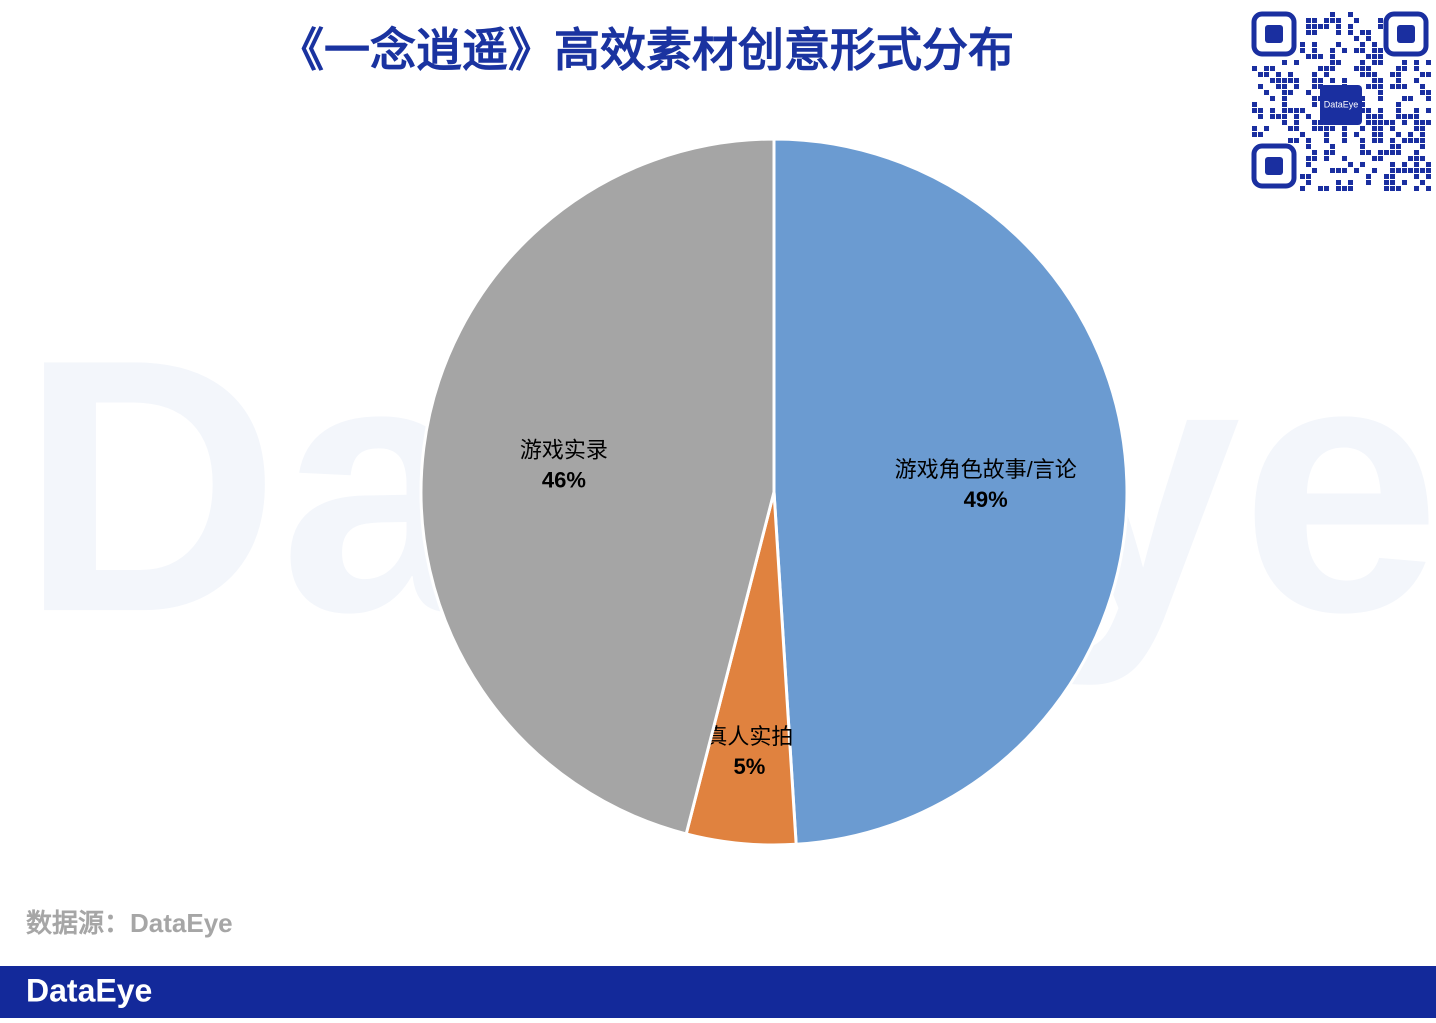 Image resolution: width=1436 pixels, height=1023 pixels. I want to click on qr-badge: DataEye, so click(1341, 104).